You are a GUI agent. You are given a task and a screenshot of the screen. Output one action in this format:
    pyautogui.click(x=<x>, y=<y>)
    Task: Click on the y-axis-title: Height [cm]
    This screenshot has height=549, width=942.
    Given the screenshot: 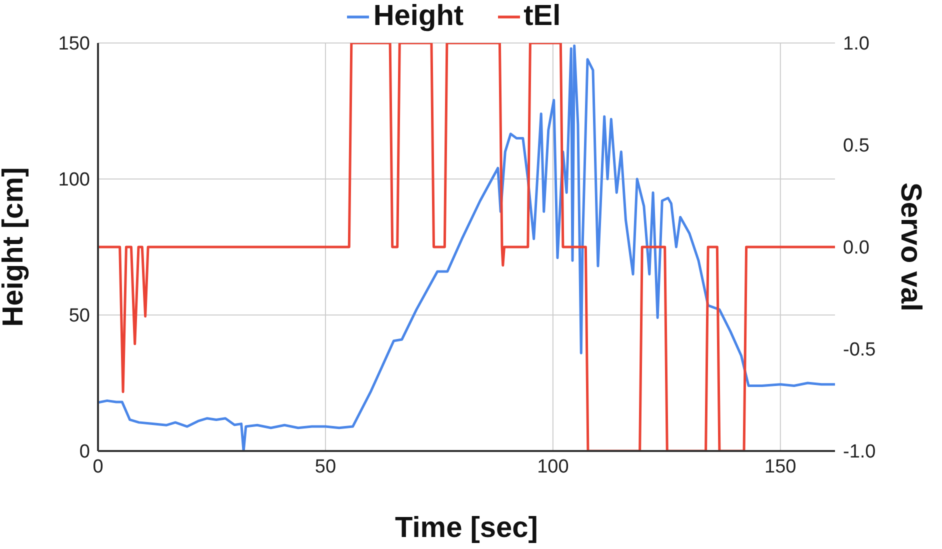 What is the action you would take?
    pyautogui.click(x=15, y=247)
    